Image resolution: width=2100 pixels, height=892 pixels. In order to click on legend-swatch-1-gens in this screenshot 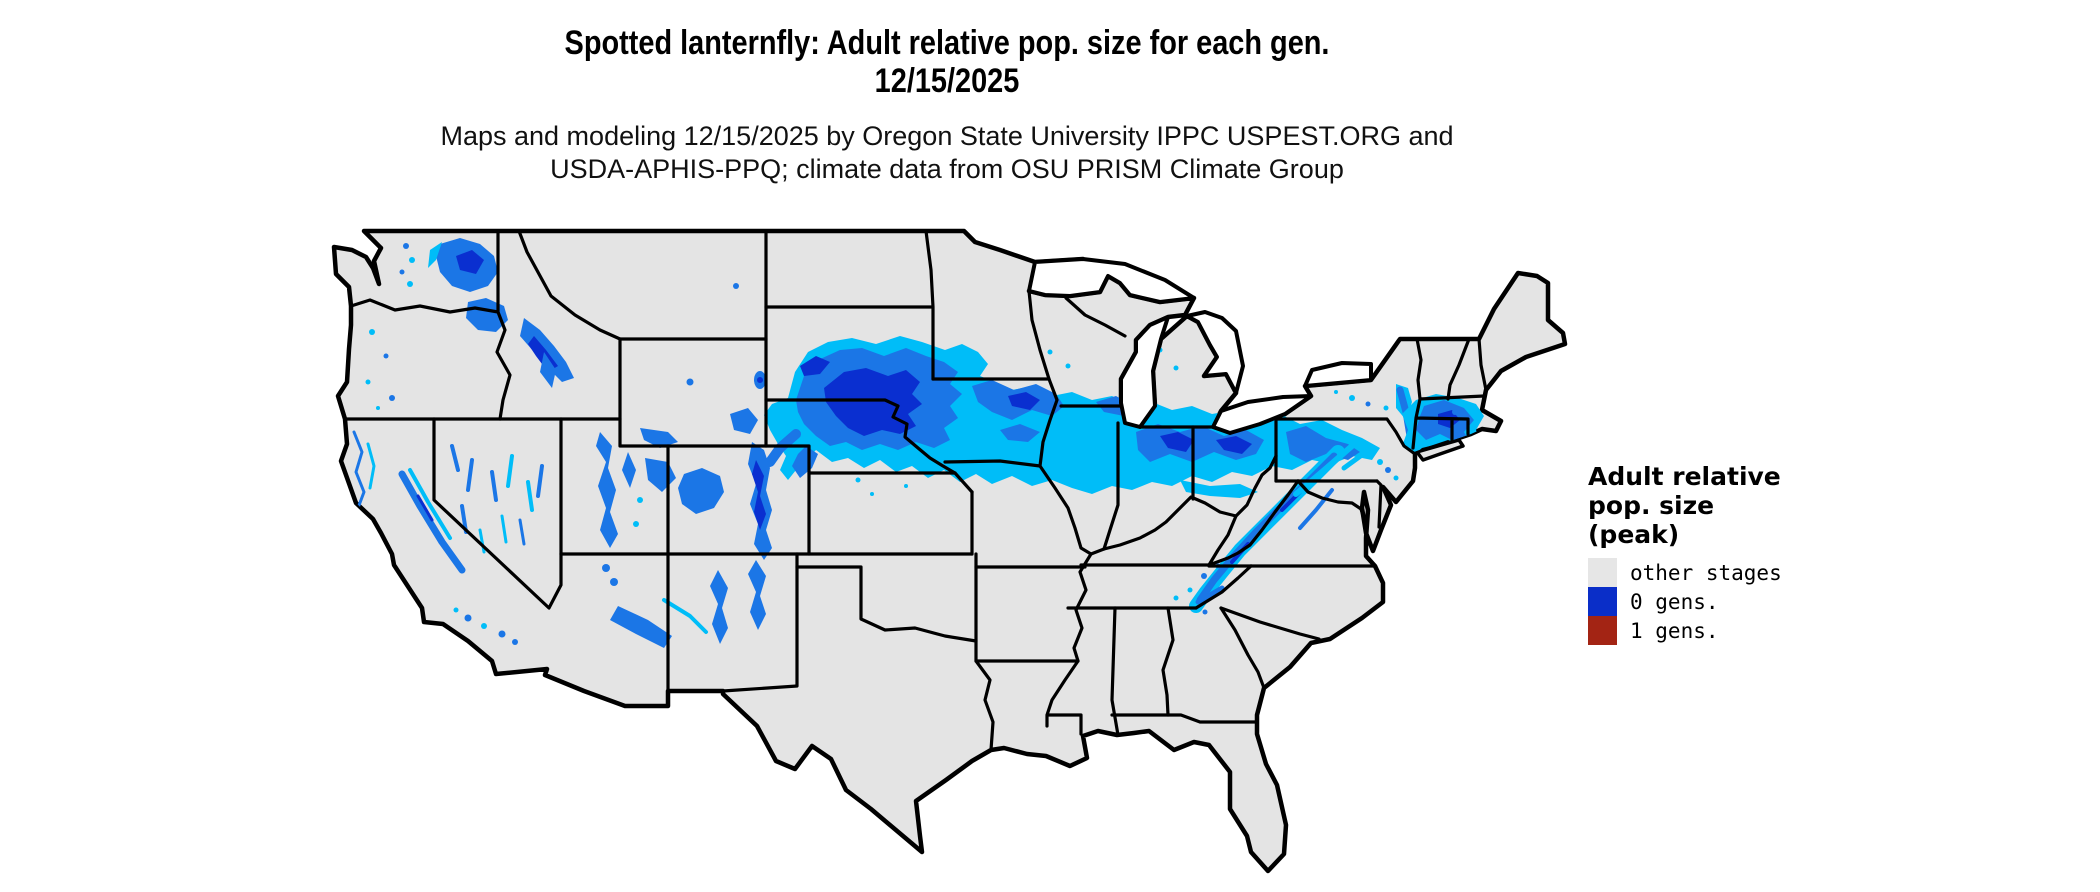, I will do `click(1602, 630)`.